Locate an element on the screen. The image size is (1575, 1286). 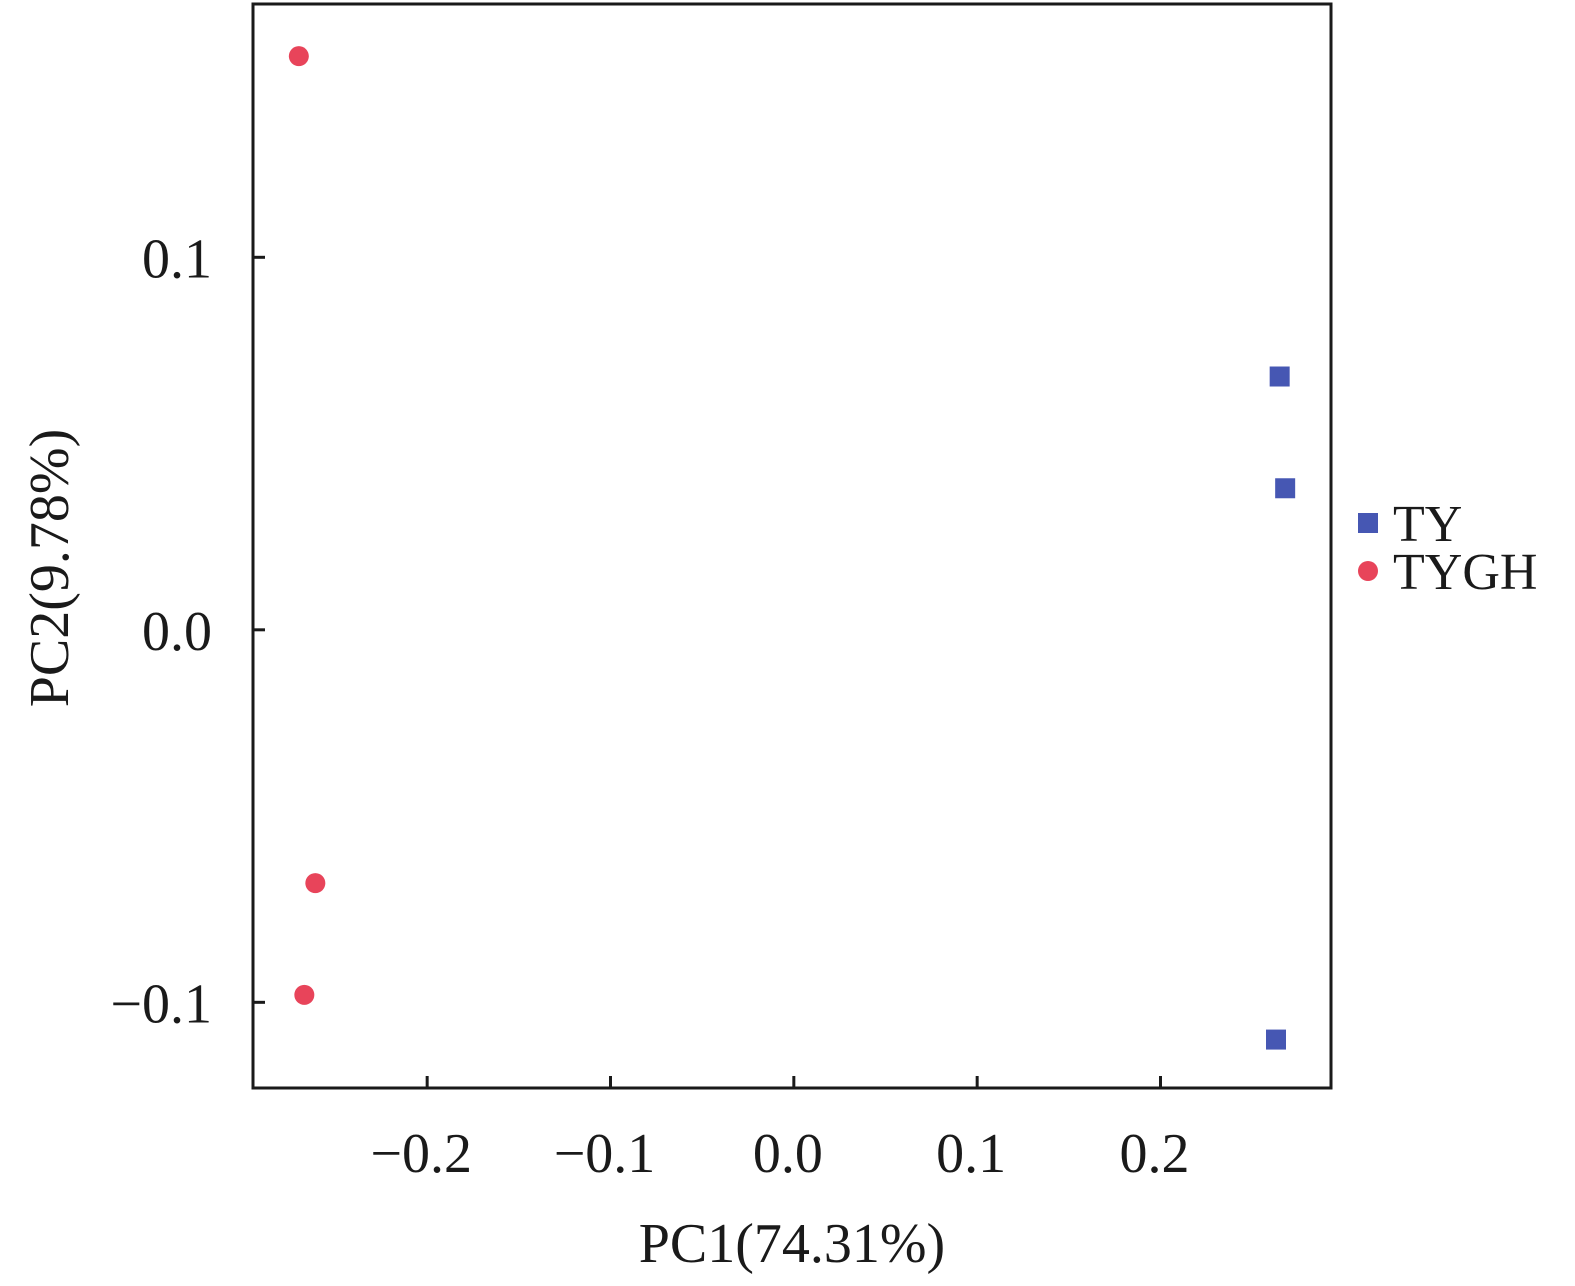
x-tick-label: 0.1 is located at coordinates (971, 1154).